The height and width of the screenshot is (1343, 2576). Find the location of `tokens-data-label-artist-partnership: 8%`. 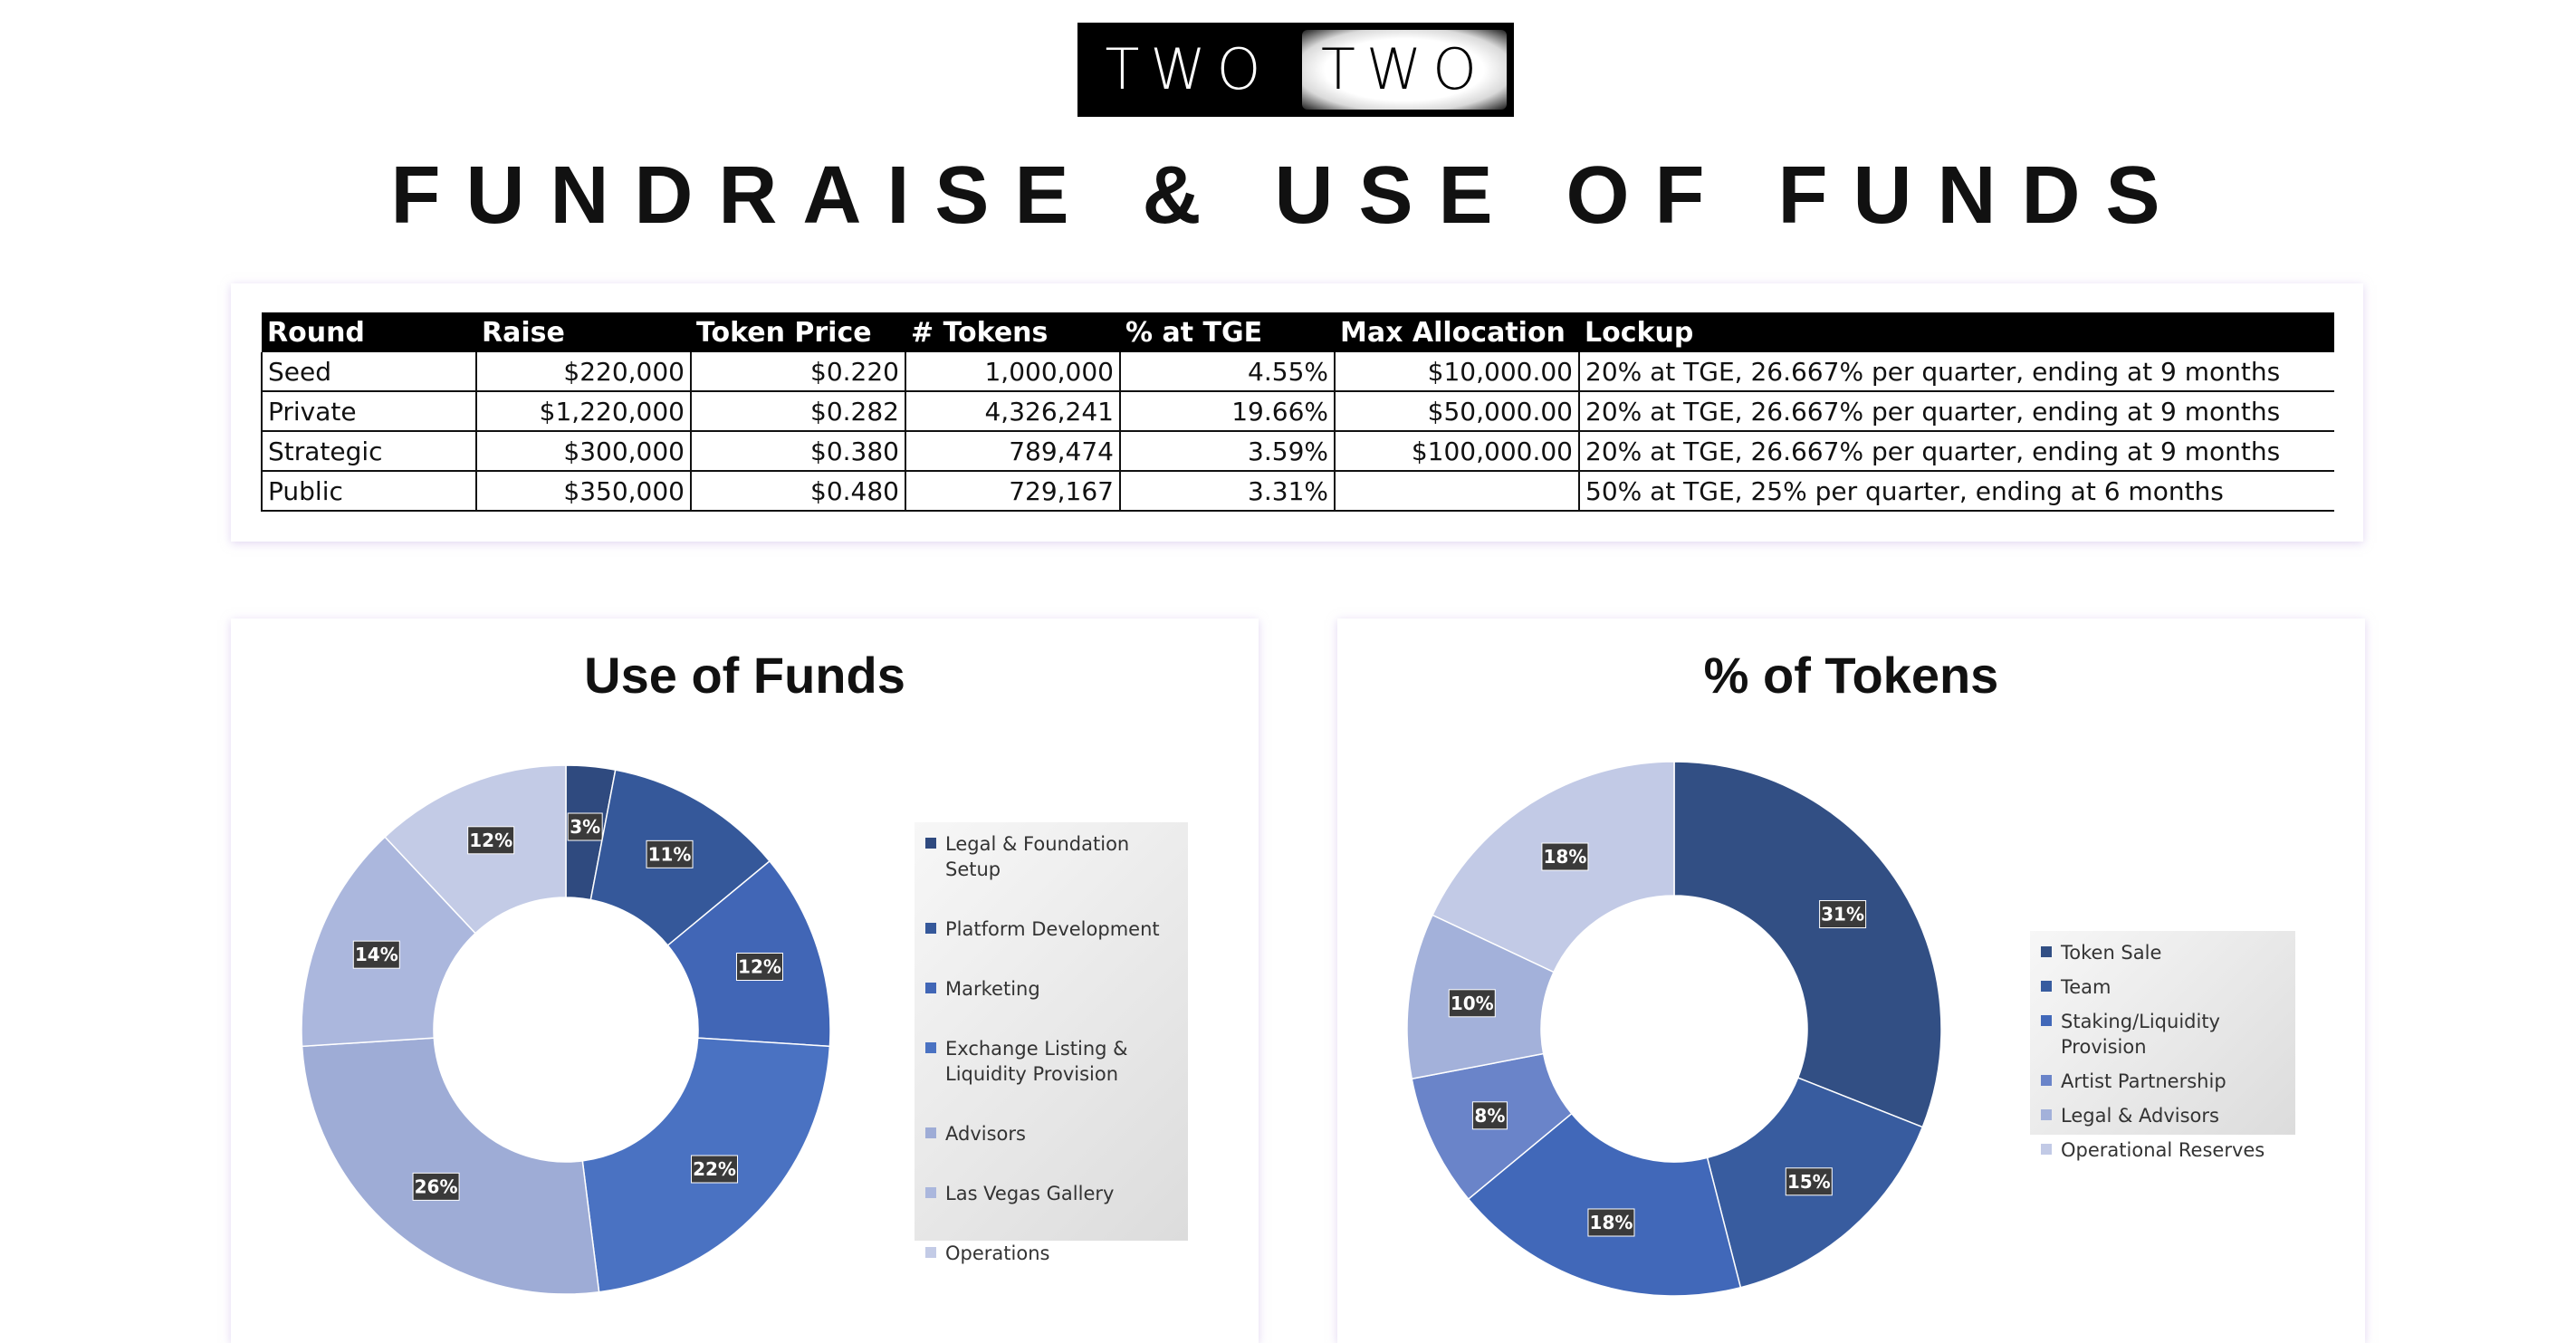

tokens-data-label-artist-partnership: 8% is located at coordinates (1489, 1115).